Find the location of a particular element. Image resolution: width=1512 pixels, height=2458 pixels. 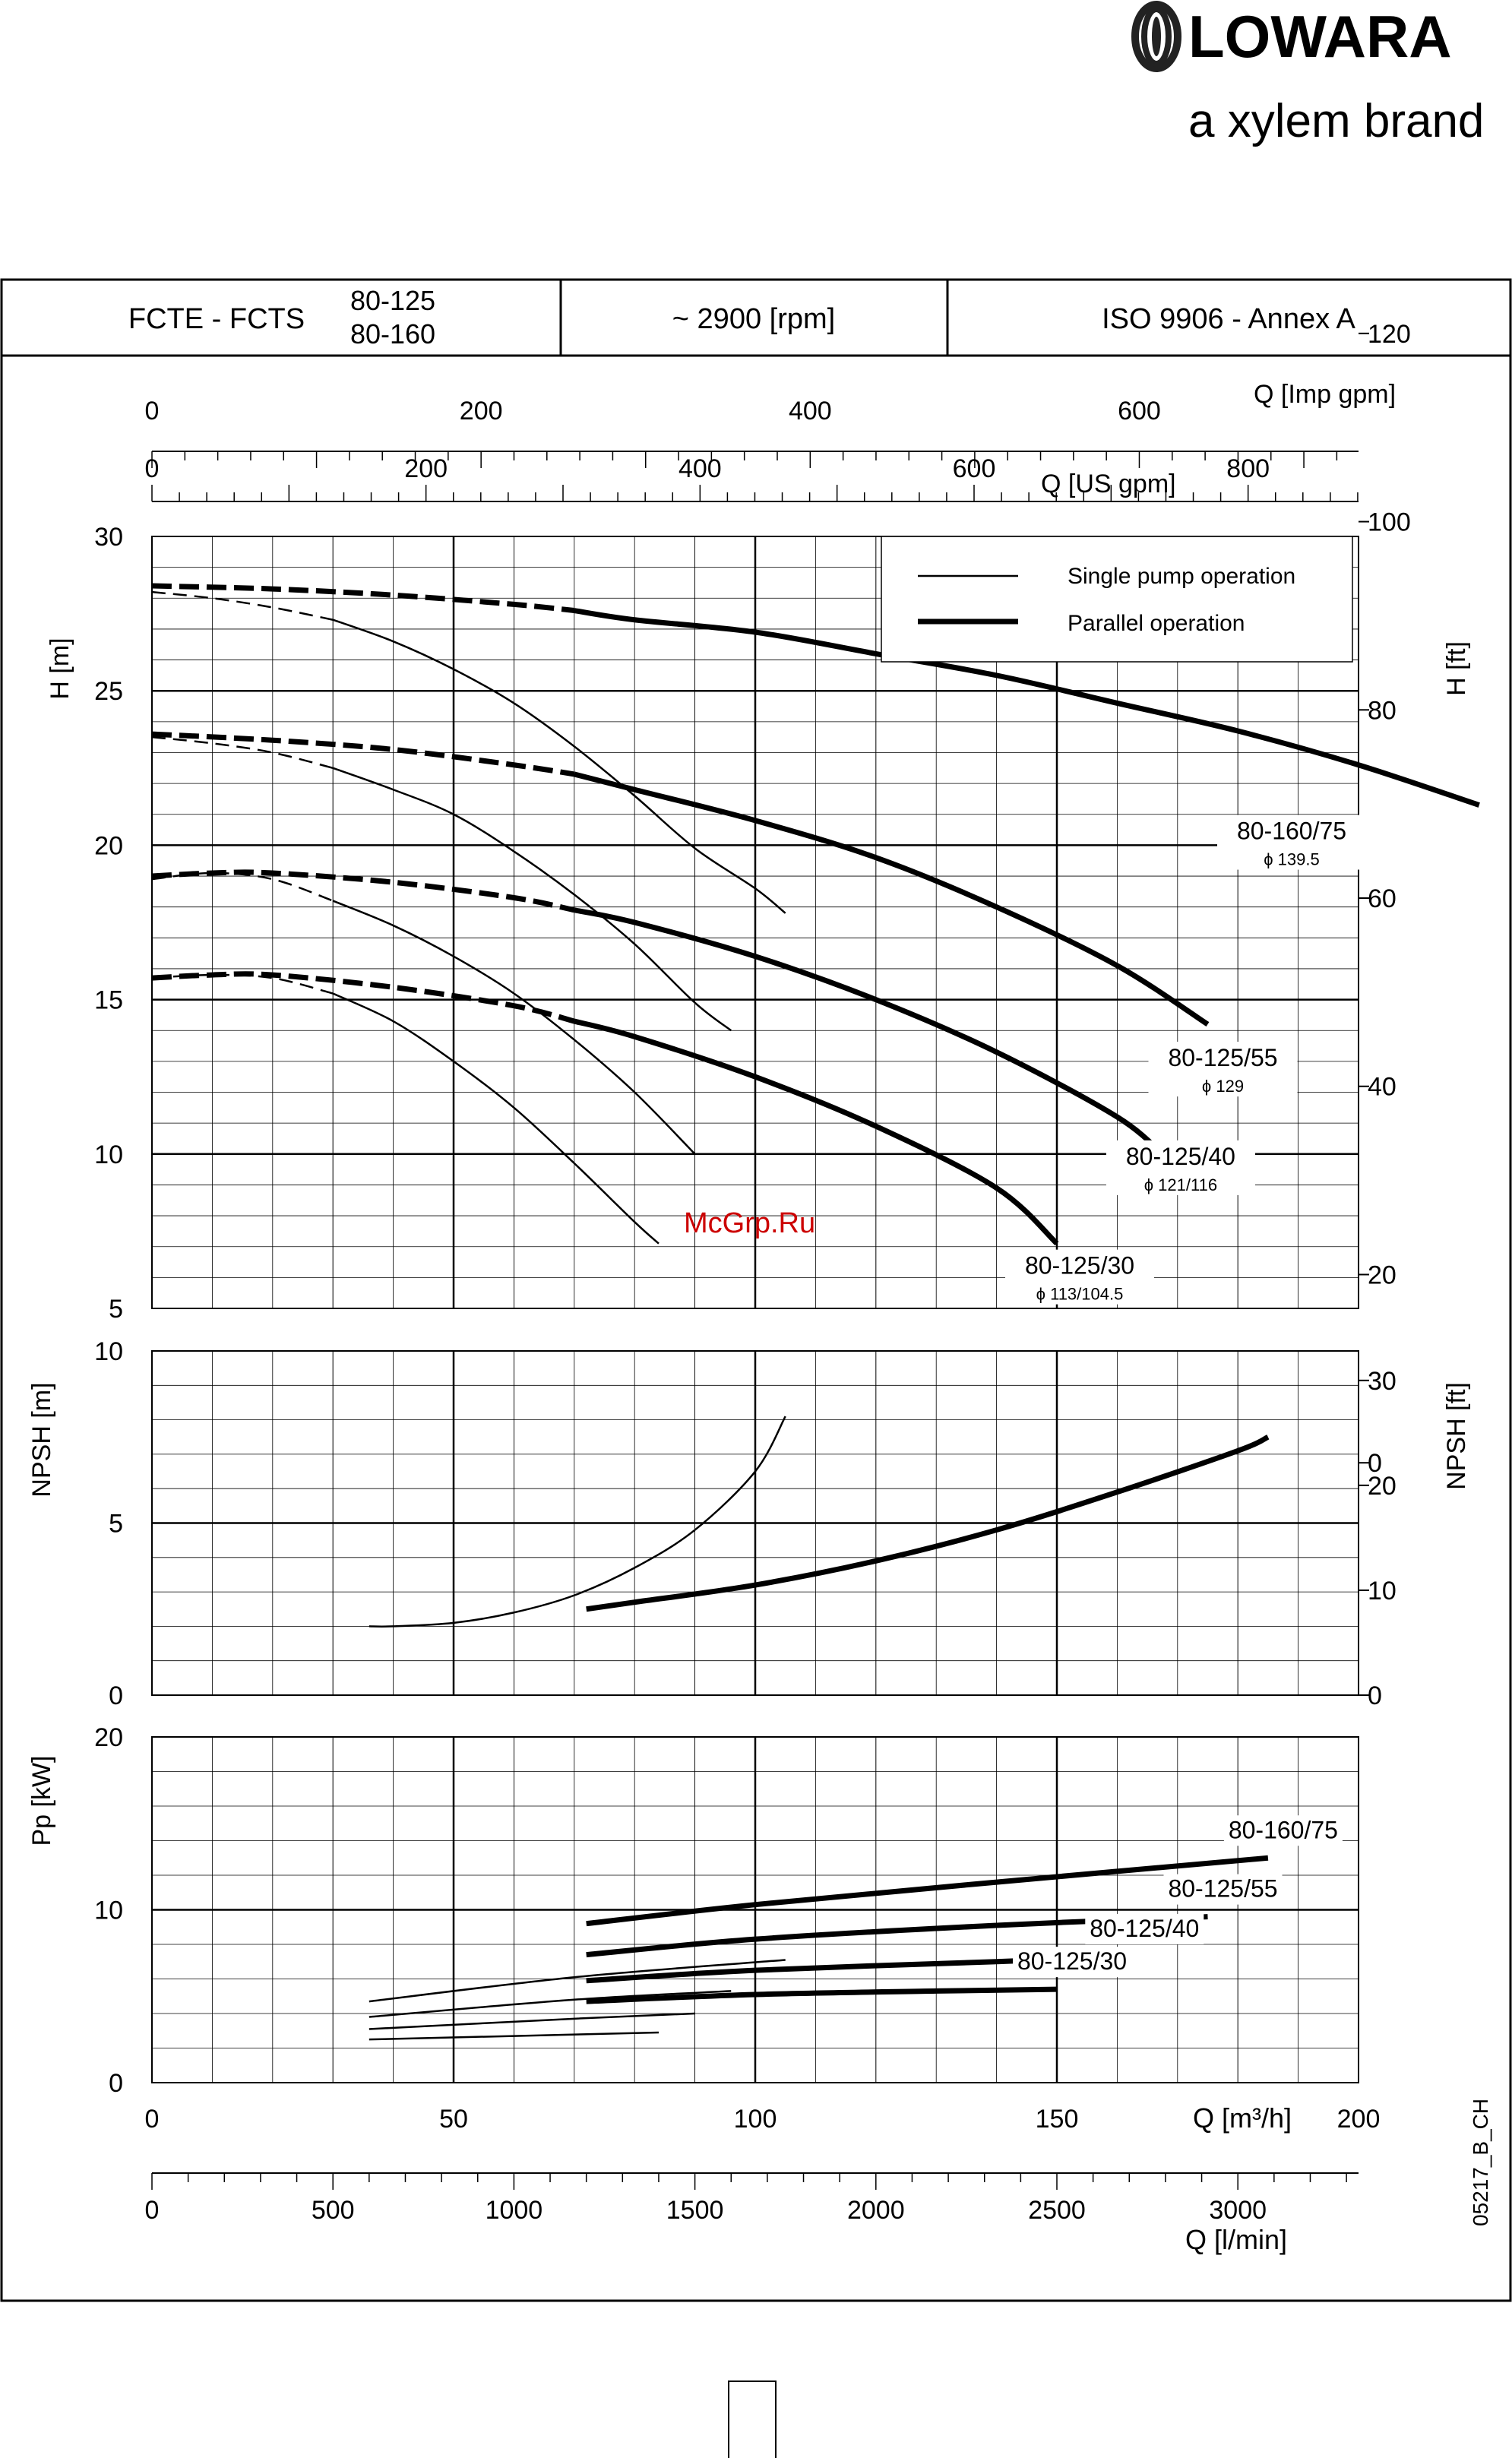

power-curve-label: 80-125/30 is located at coordinates (1072, 1961).